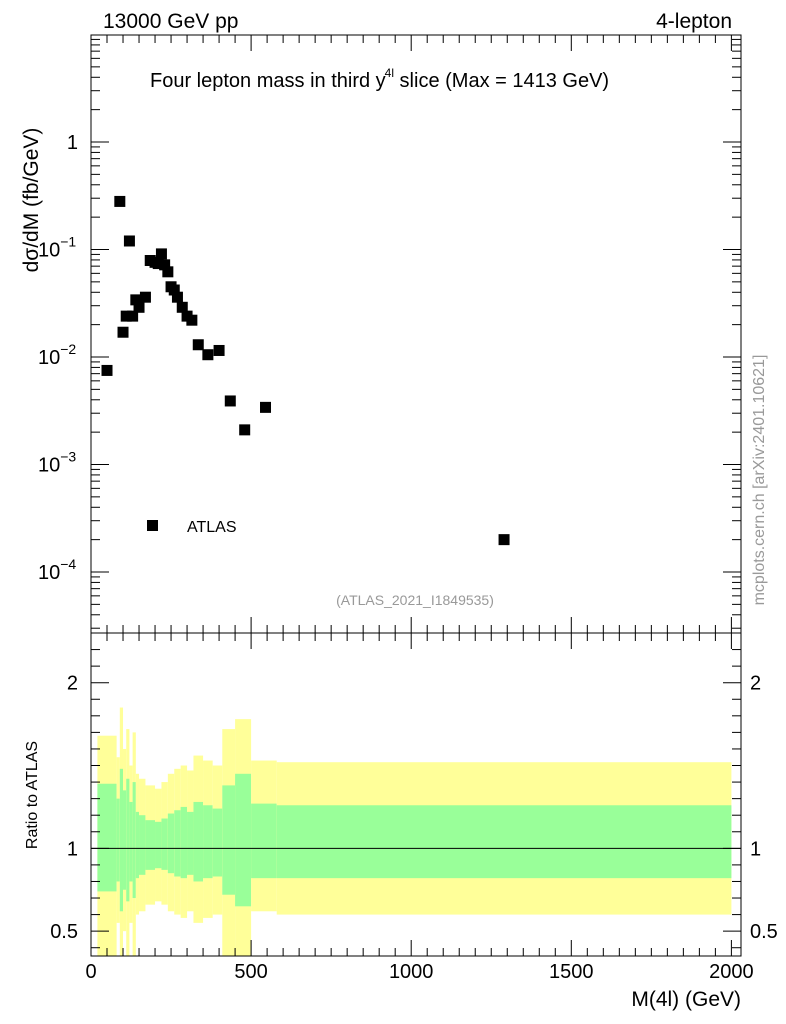 This screenshot has width=786, height=1024. Describe the element at coordinates (415, 600) in the screenshot. I see `analysis-id-label: (ATLAS_2021_I1849535)` at that location.